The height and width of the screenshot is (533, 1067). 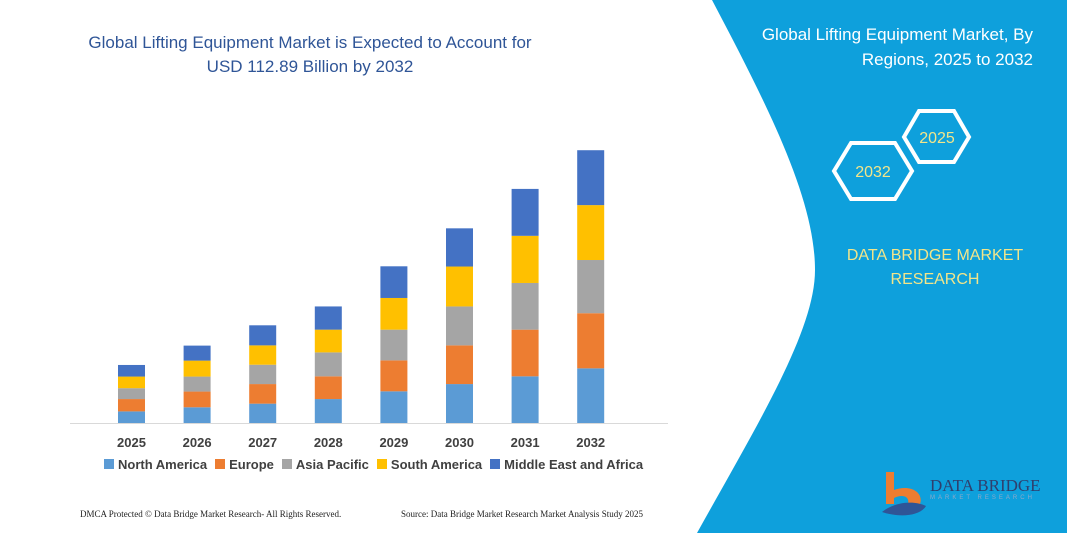 I want to click on x-tick-2026: 2026, so click(x=197, y=442).